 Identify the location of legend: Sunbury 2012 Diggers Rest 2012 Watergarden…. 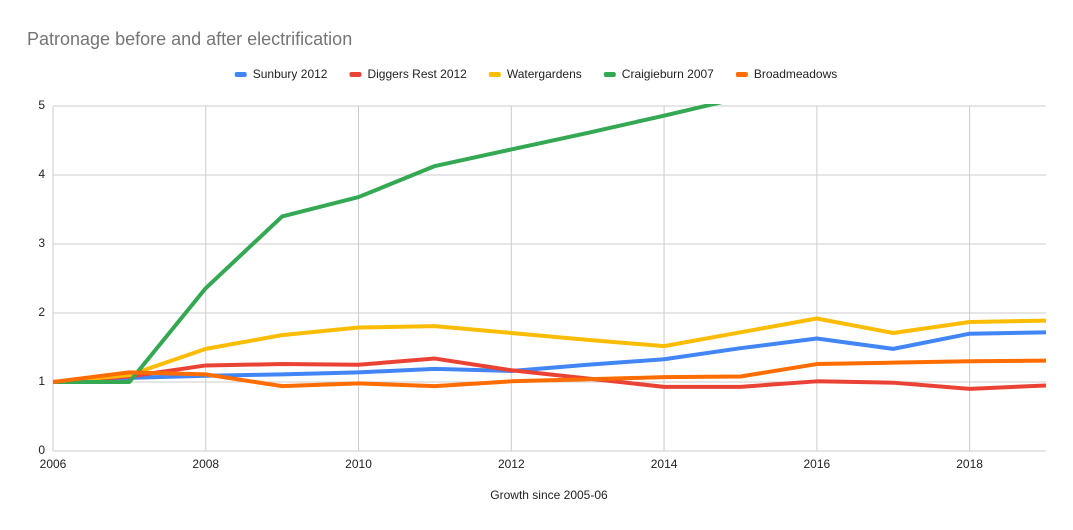
(535, 74).